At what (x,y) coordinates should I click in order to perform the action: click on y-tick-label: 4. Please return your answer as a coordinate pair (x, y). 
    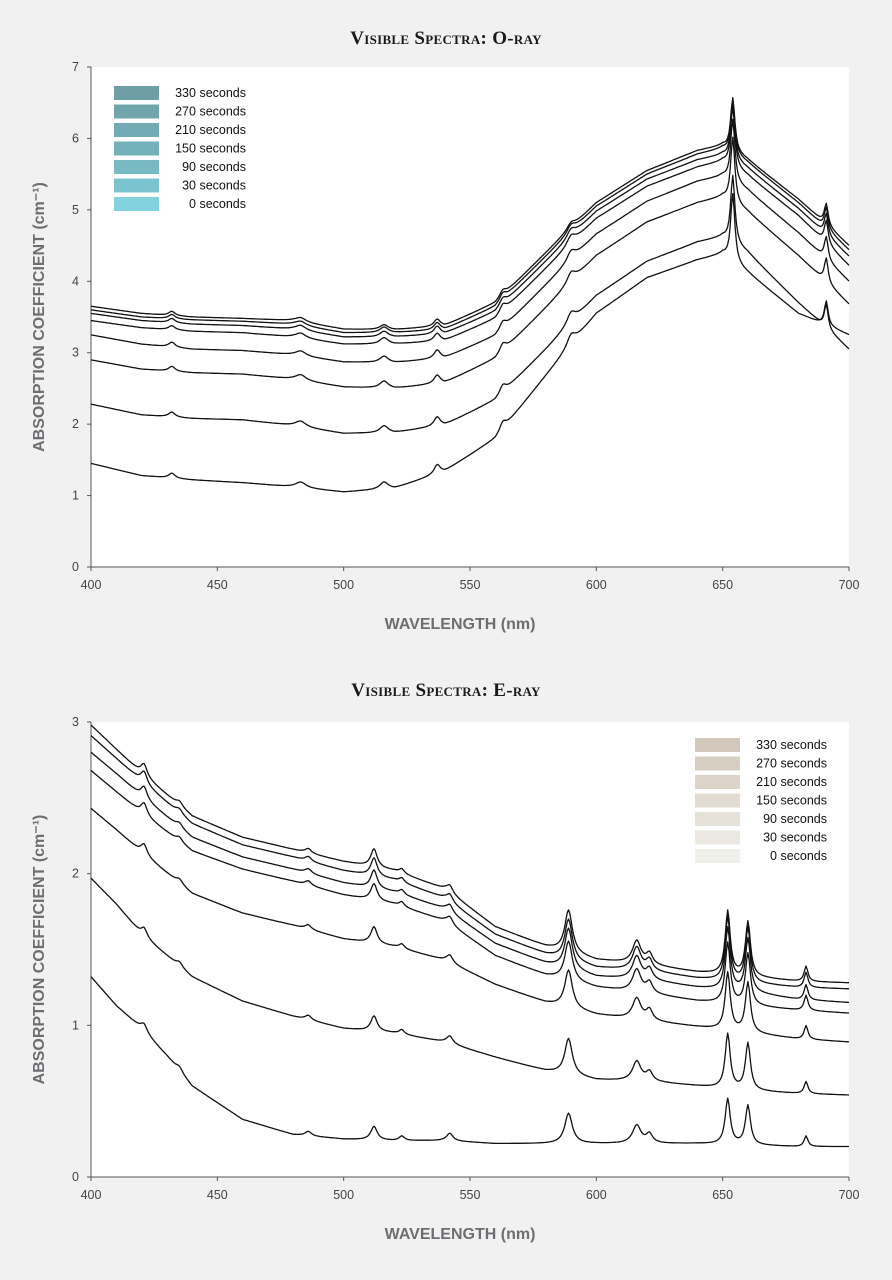
    Looking at the image, I should click on (75, 281).